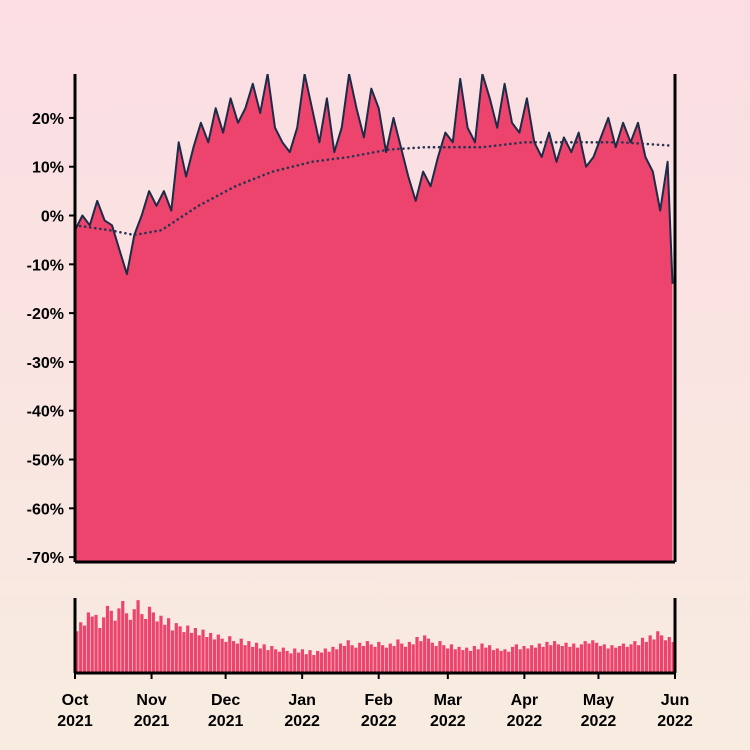  Describe the element at coordinates (45, 314) in the screenshot. I see `y-tick-label: -20%` at that location.